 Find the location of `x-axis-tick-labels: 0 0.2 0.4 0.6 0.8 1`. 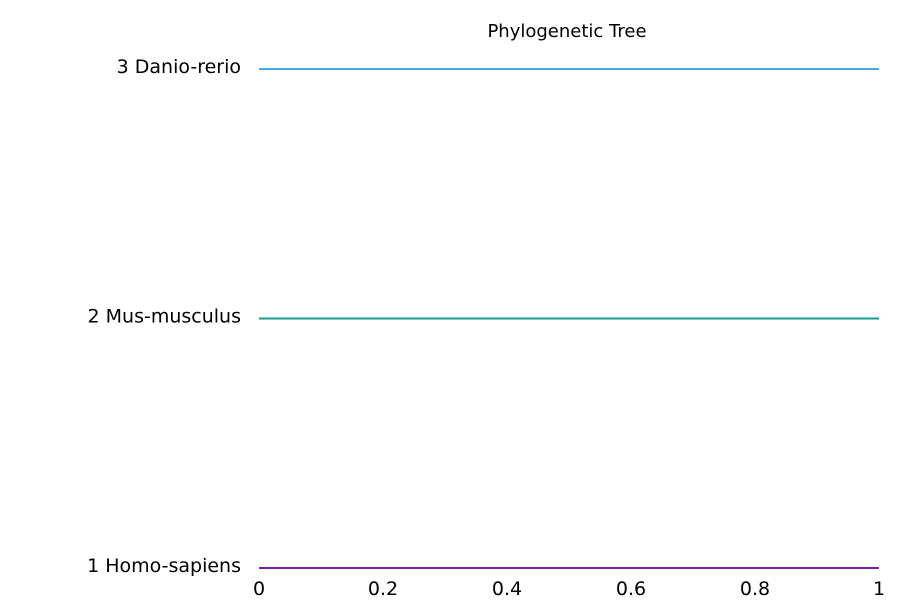

x-axis-tick-labels: 0 0.2 0.4 0.6 0.8 1 is located at coordinates (569, 589).